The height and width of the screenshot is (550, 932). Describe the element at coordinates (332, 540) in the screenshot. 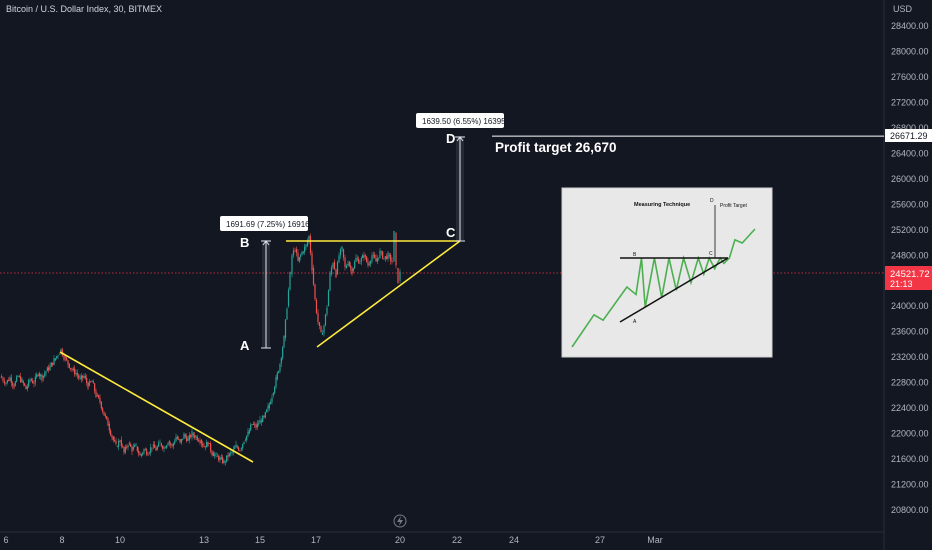

I see `time-axis: 6 8 10 13 15 17 20 22 24 27 Mar` at that location.